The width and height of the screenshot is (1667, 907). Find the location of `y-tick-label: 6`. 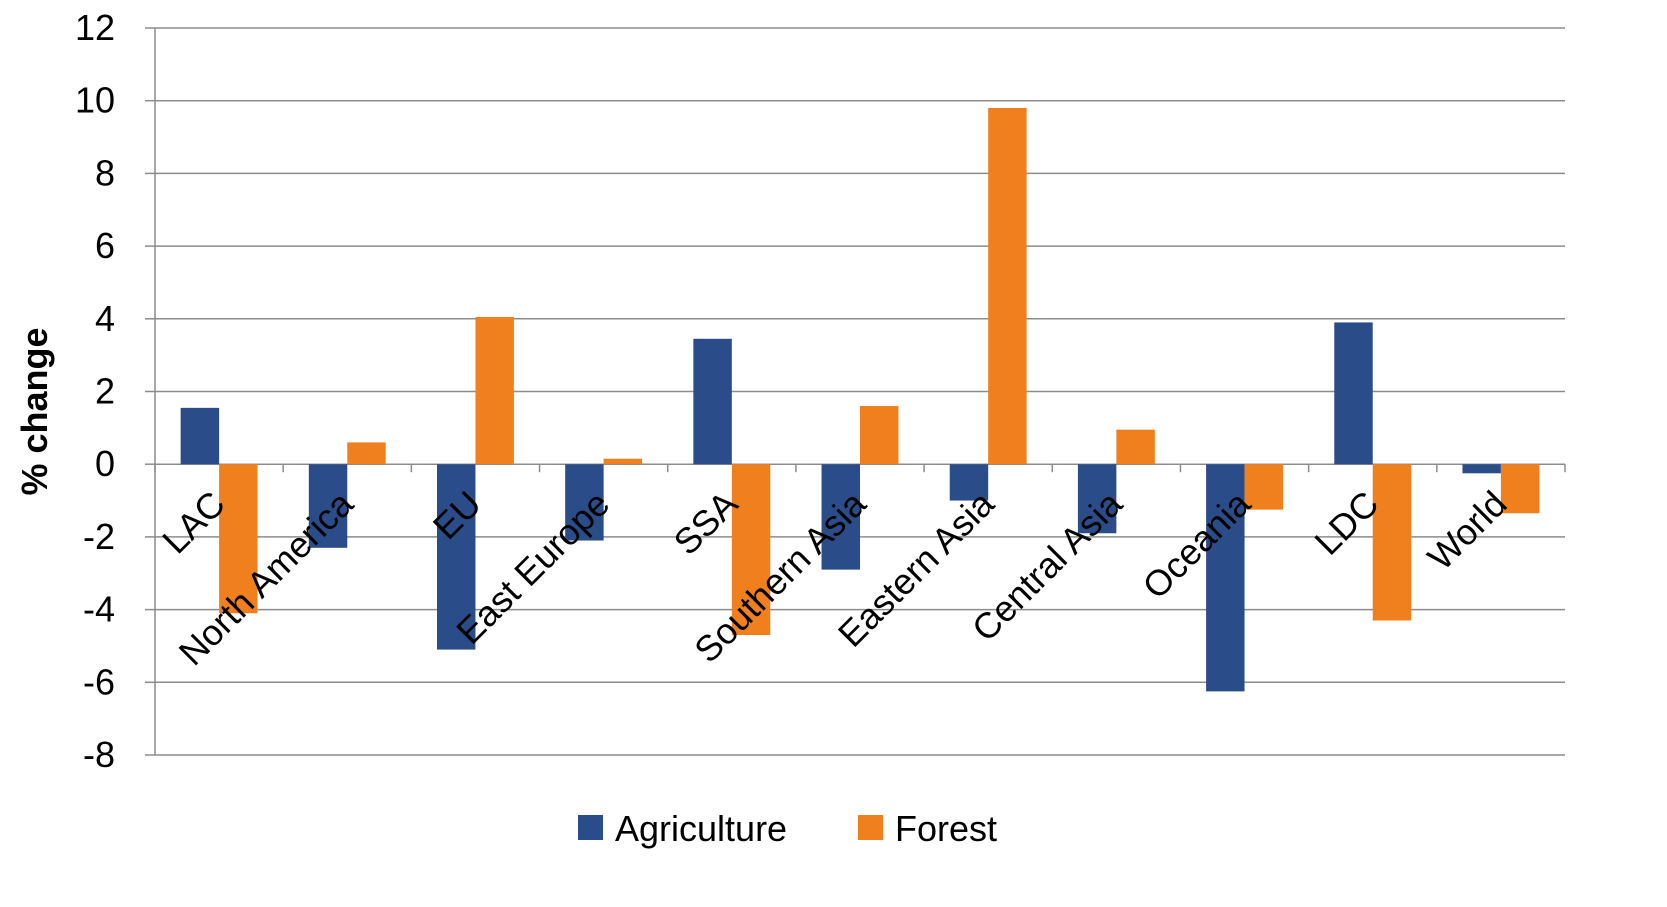

y-tick-label: 6 is located at coordinates (105, 245).